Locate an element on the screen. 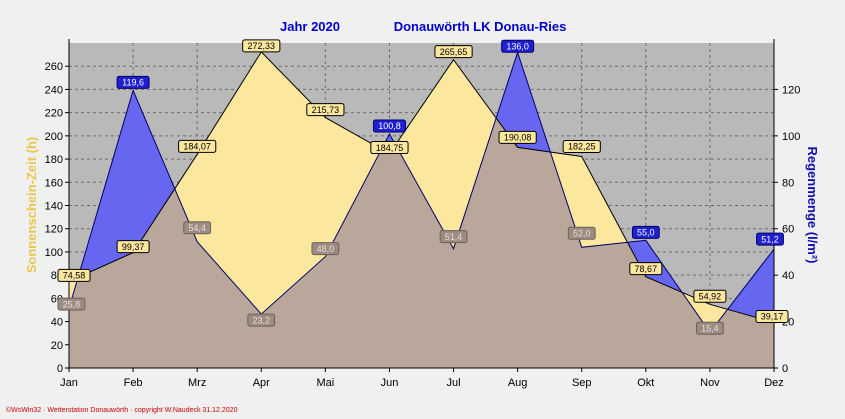  chart-title-year: Jahr 2020 is located at coordinates (310, 26).